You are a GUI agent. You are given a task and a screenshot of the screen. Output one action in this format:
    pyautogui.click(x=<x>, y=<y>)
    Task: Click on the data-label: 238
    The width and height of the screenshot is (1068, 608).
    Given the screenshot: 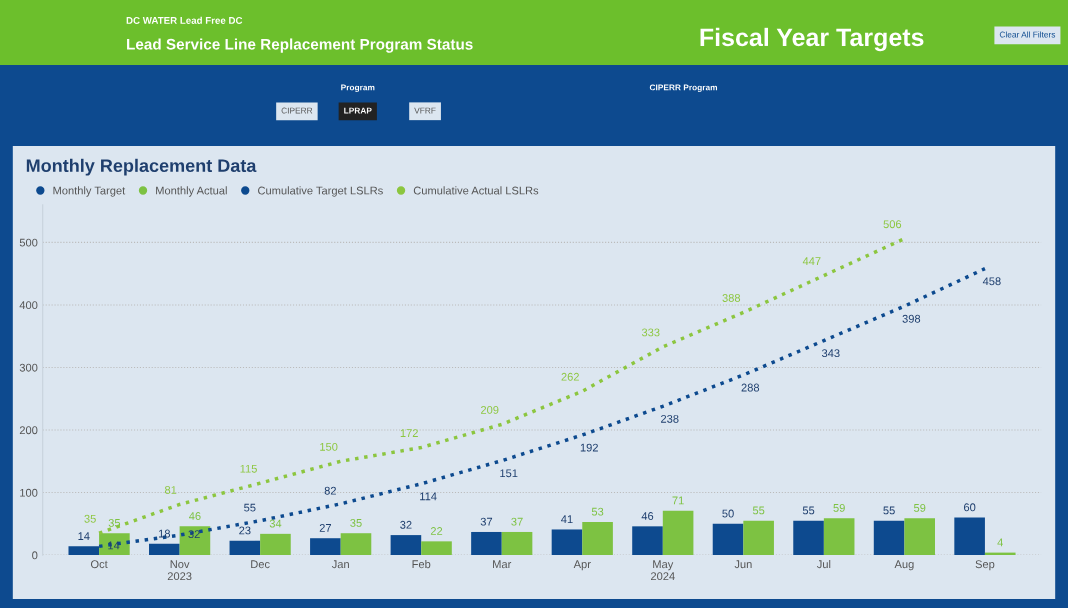 What is the action you would take?
    pyautogui.click(x=670, y=418)
    